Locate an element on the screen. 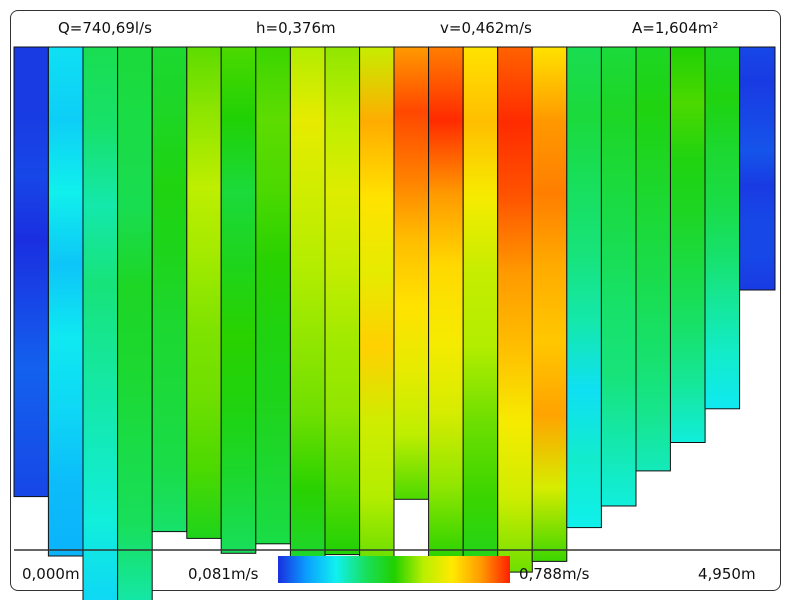 This screenshot has width=795, height=600. depth-label: h=0,376m is located at coordinates (296, 28).